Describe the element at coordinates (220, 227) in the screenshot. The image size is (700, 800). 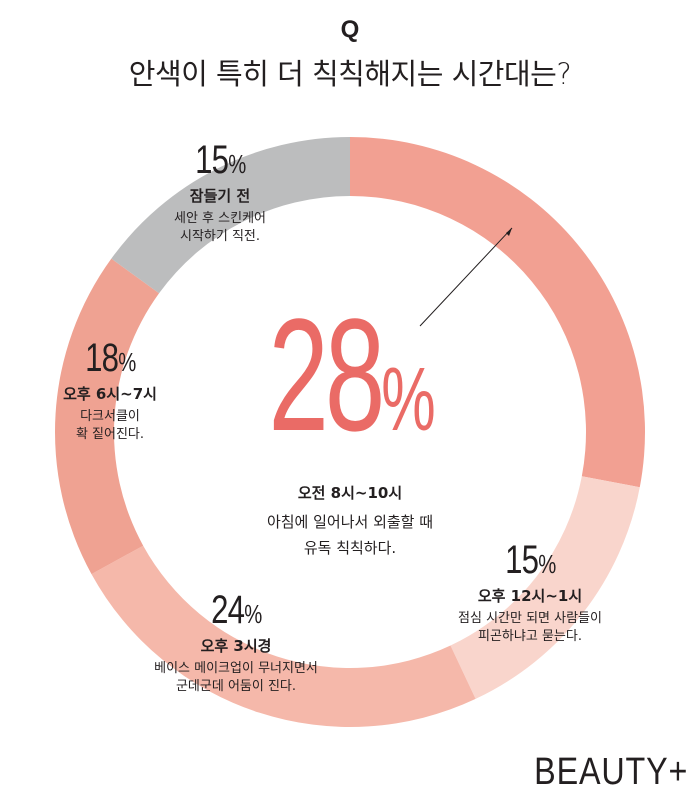
I see `slice-desc-bed: 세안 후 스킨케어 시작하기 직전.` at that location.